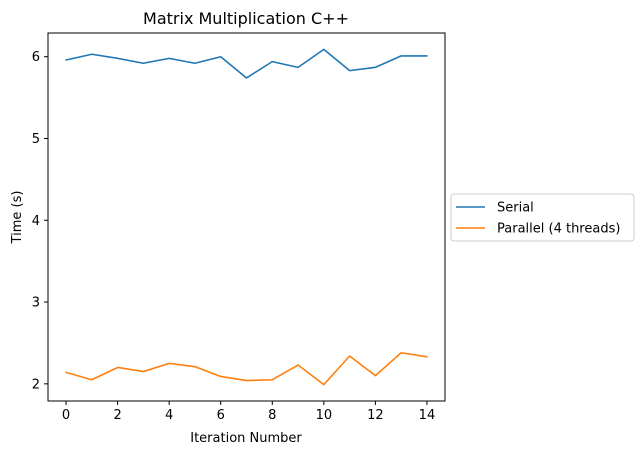  Describe the element at coordinates (375, 415) in the screenshot. I see `x-tick-label: 12` at that location.